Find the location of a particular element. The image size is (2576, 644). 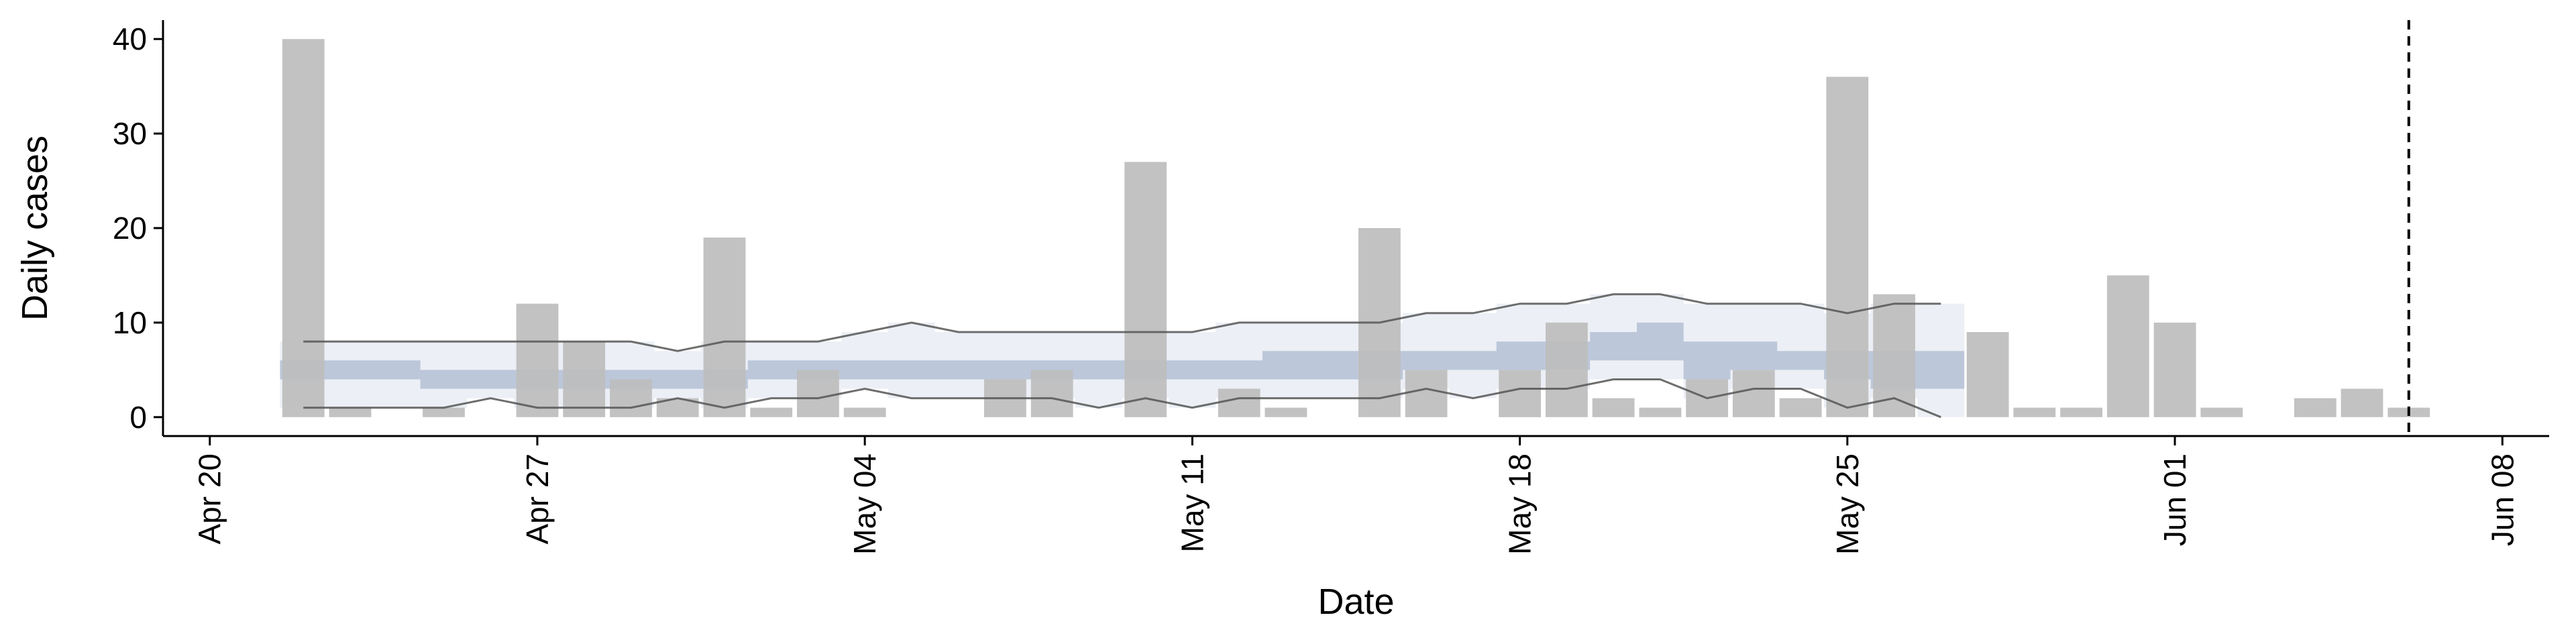

x-tick-label: May 11 is located at coordinates (1192, 502).